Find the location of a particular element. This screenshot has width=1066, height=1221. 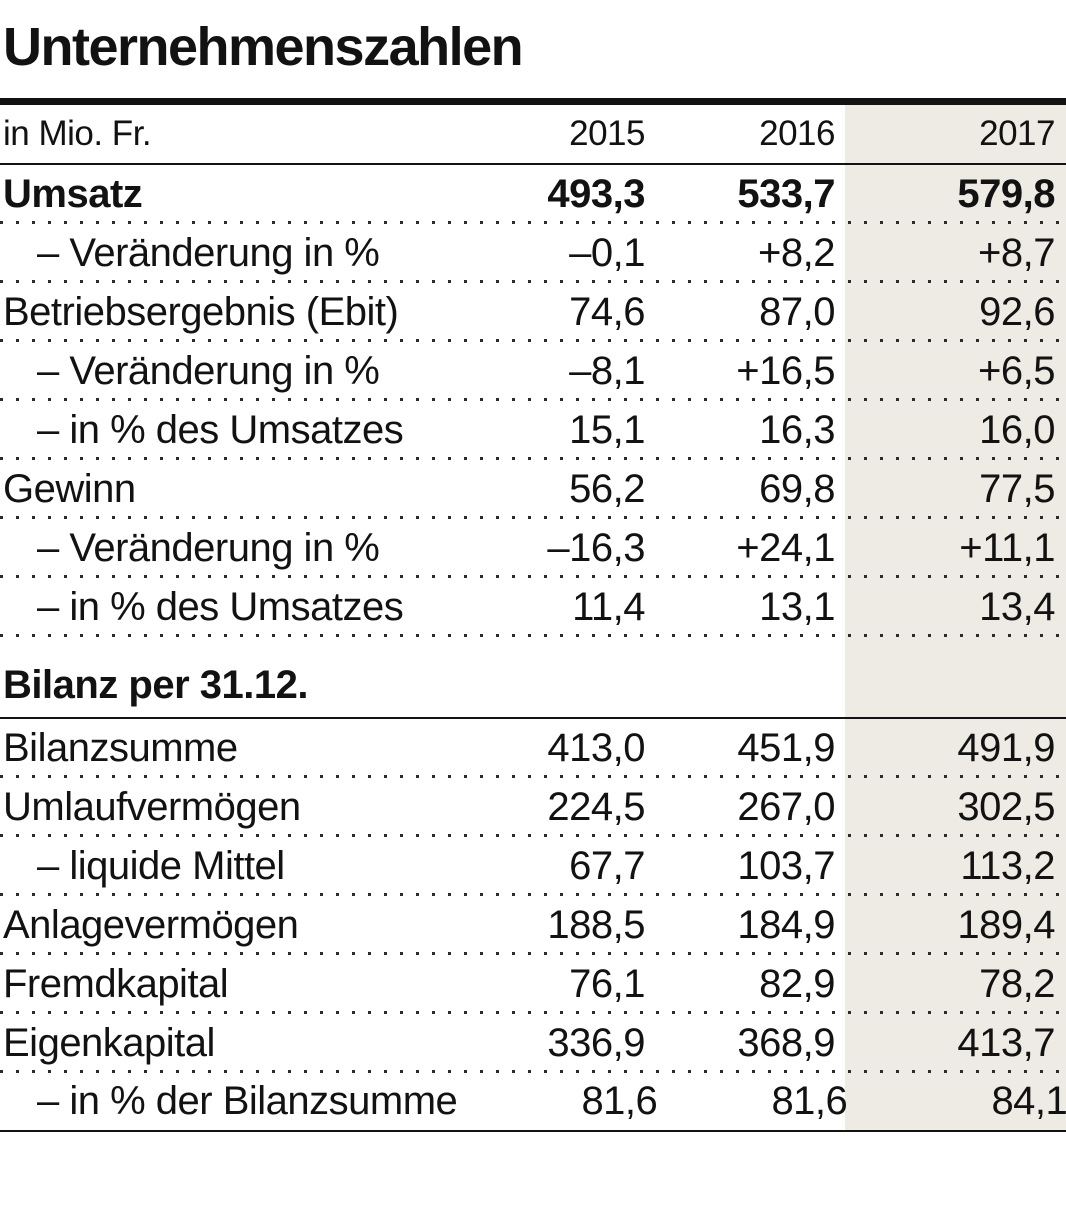

table-row-gewinn: Gewinn 56,2 69,8 77,5 is located at coordinates (533, 489).